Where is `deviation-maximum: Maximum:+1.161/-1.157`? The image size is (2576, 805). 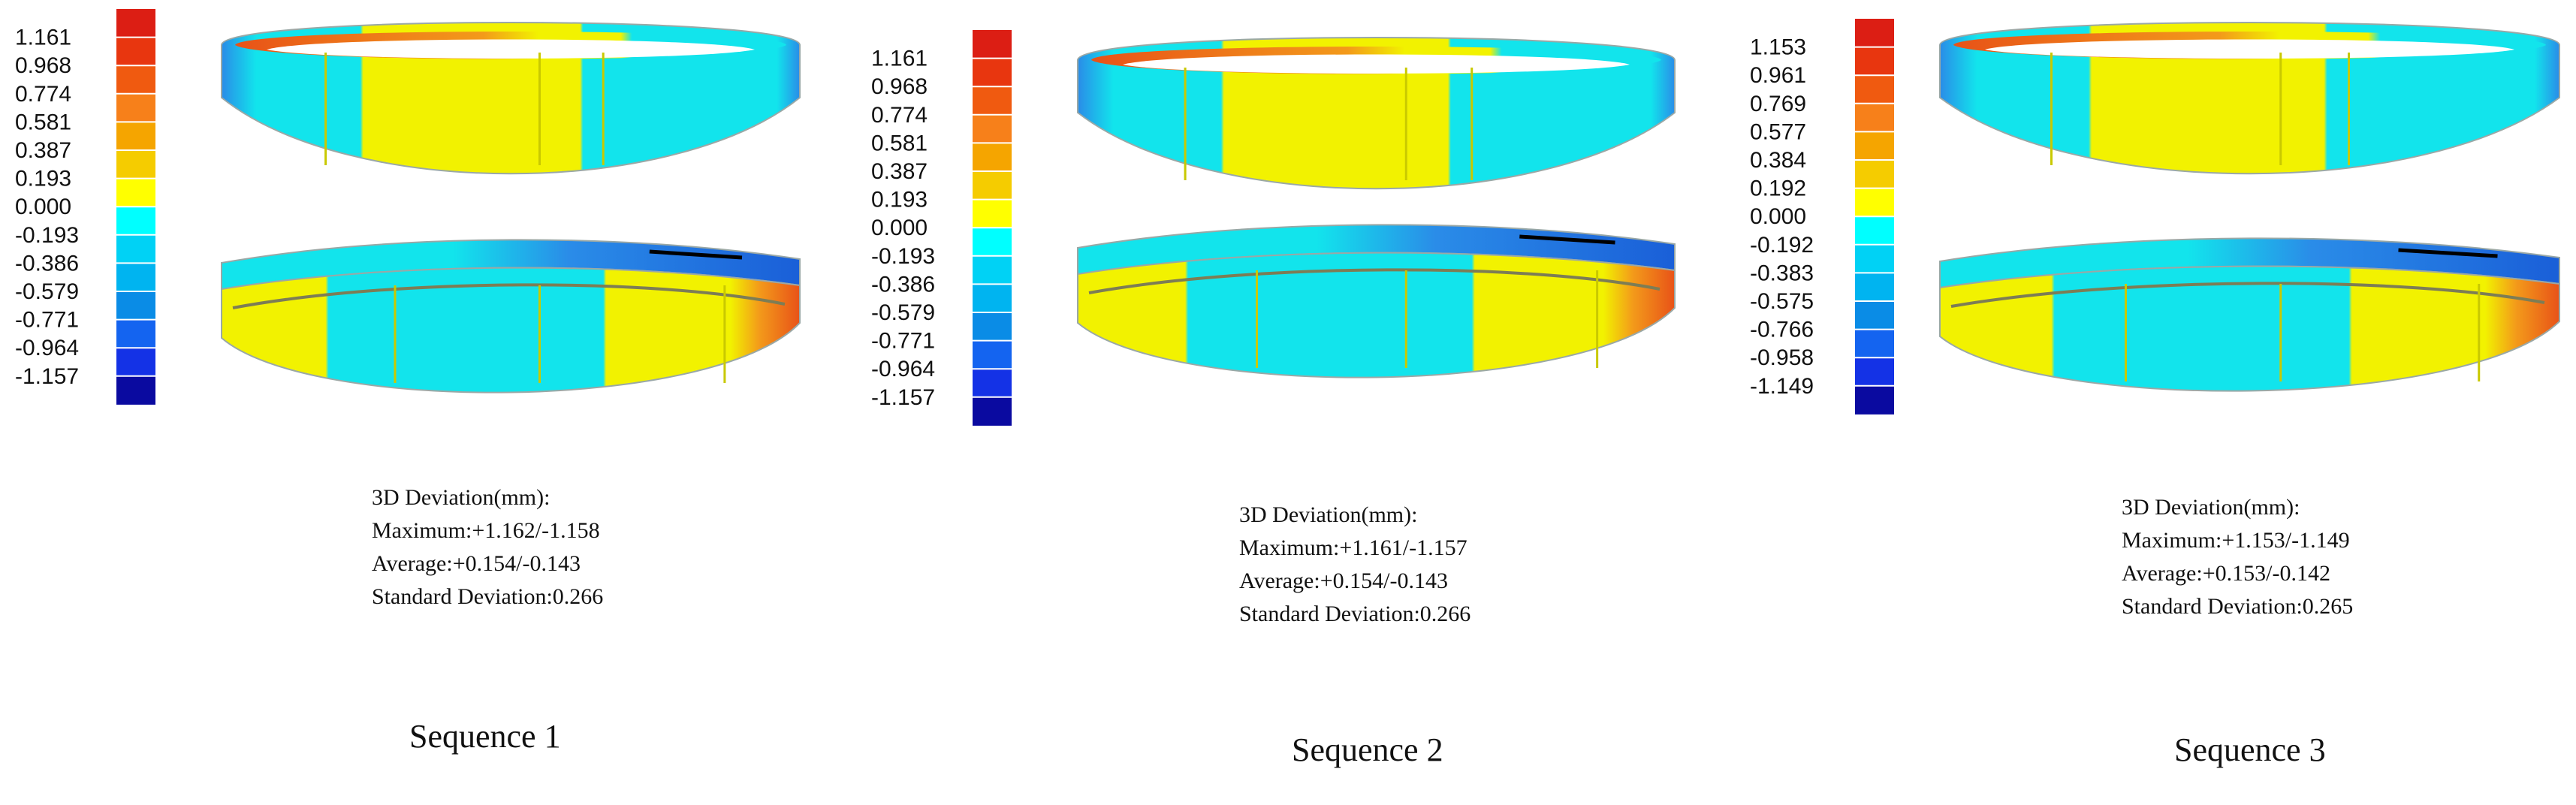
deviation-maximum: Maximum:+1.161/-1.157 is located at coordinates (1353, 547).